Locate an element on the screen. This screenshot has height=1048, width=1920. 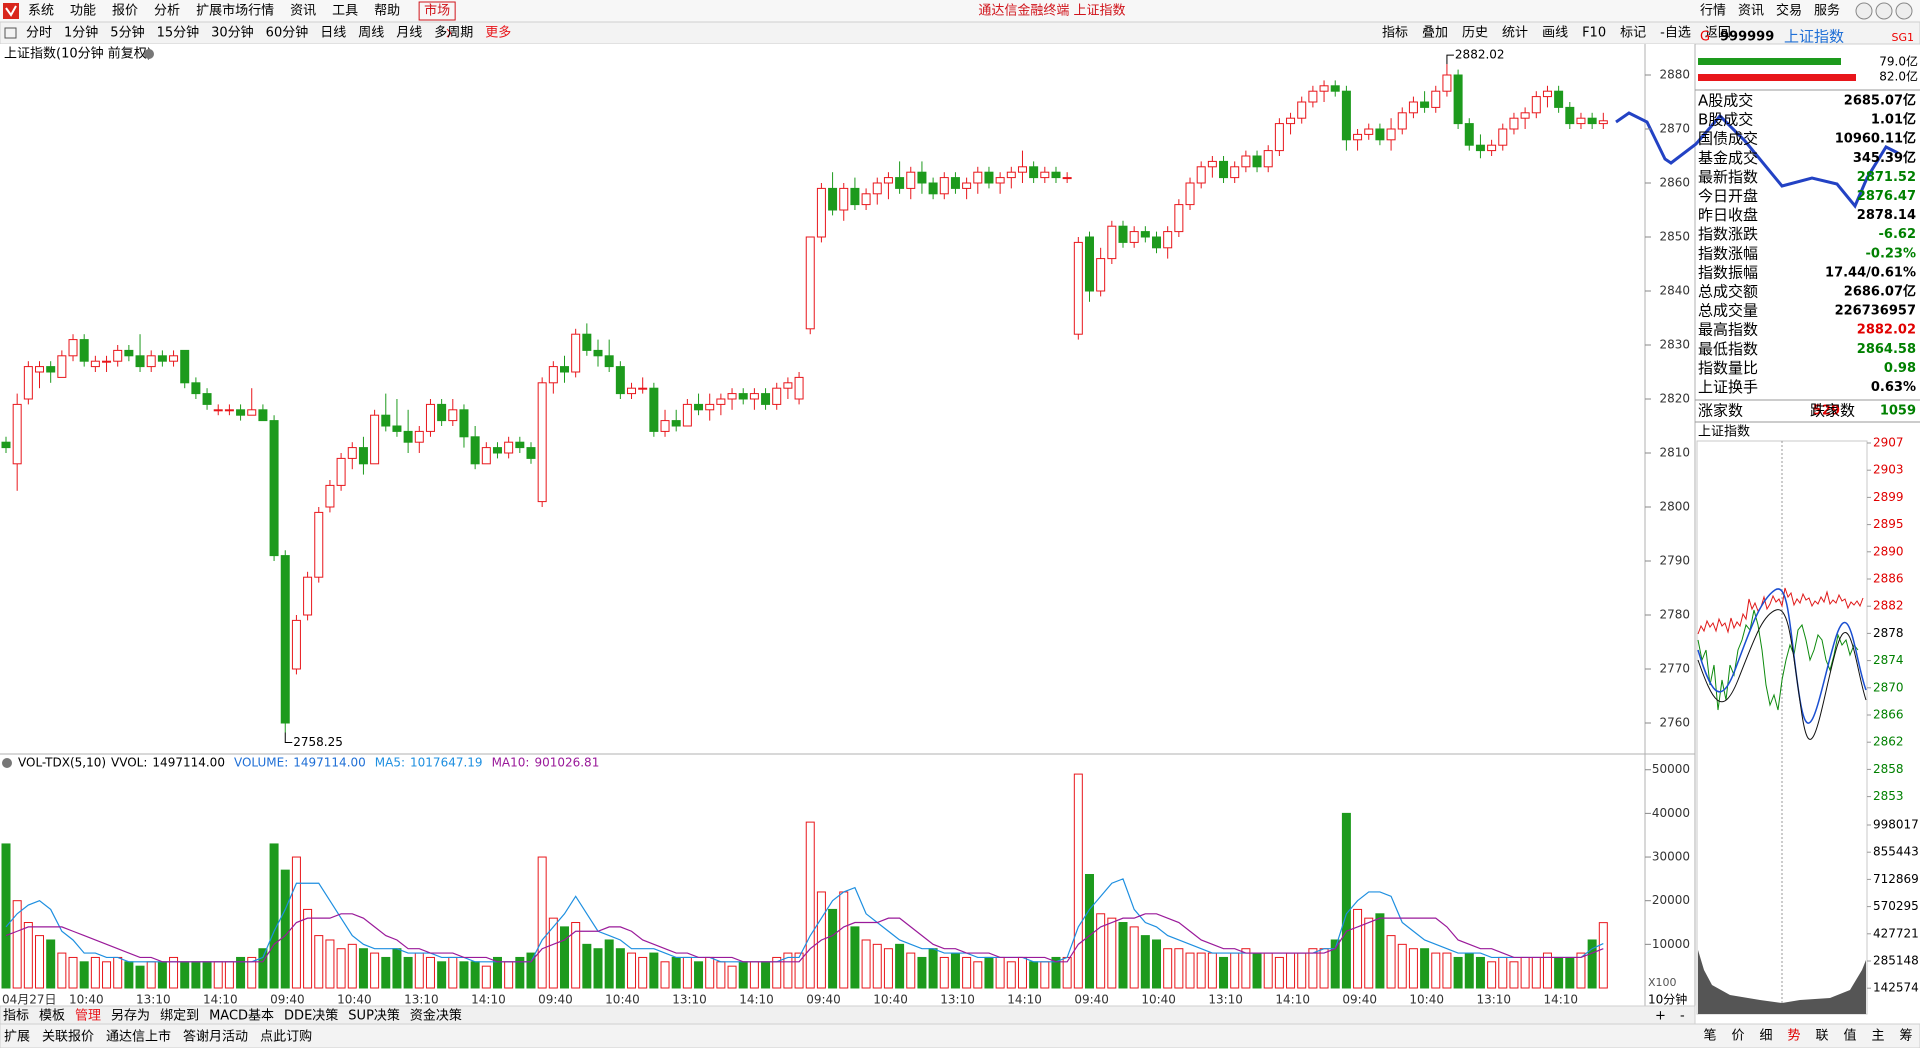
quote-value: 2871.52 is located at coordinates (1886, 177).